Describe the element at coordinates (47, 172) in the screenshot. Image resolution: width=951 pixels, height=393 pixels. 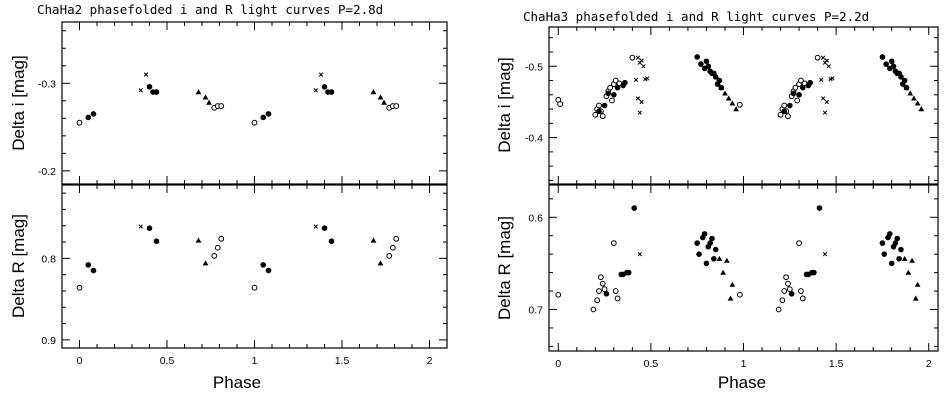
I see `y-tick-label: -0.2` at that location.